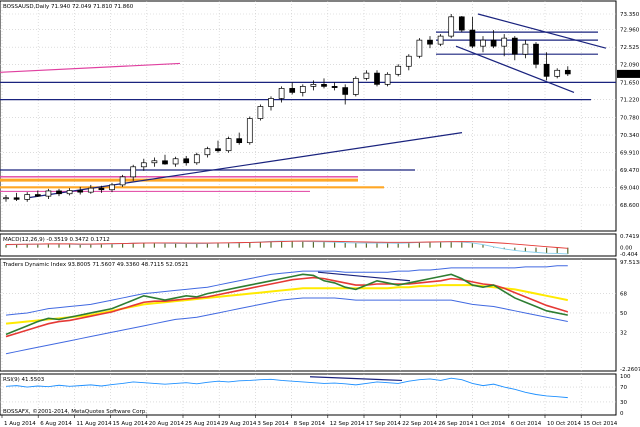 This screenshot has width=640, height=427. What do you see at coordinates (490, 424) in the screenshot?
I see `date-label: 1 Oct 2014` at bounding box center [490, 424].